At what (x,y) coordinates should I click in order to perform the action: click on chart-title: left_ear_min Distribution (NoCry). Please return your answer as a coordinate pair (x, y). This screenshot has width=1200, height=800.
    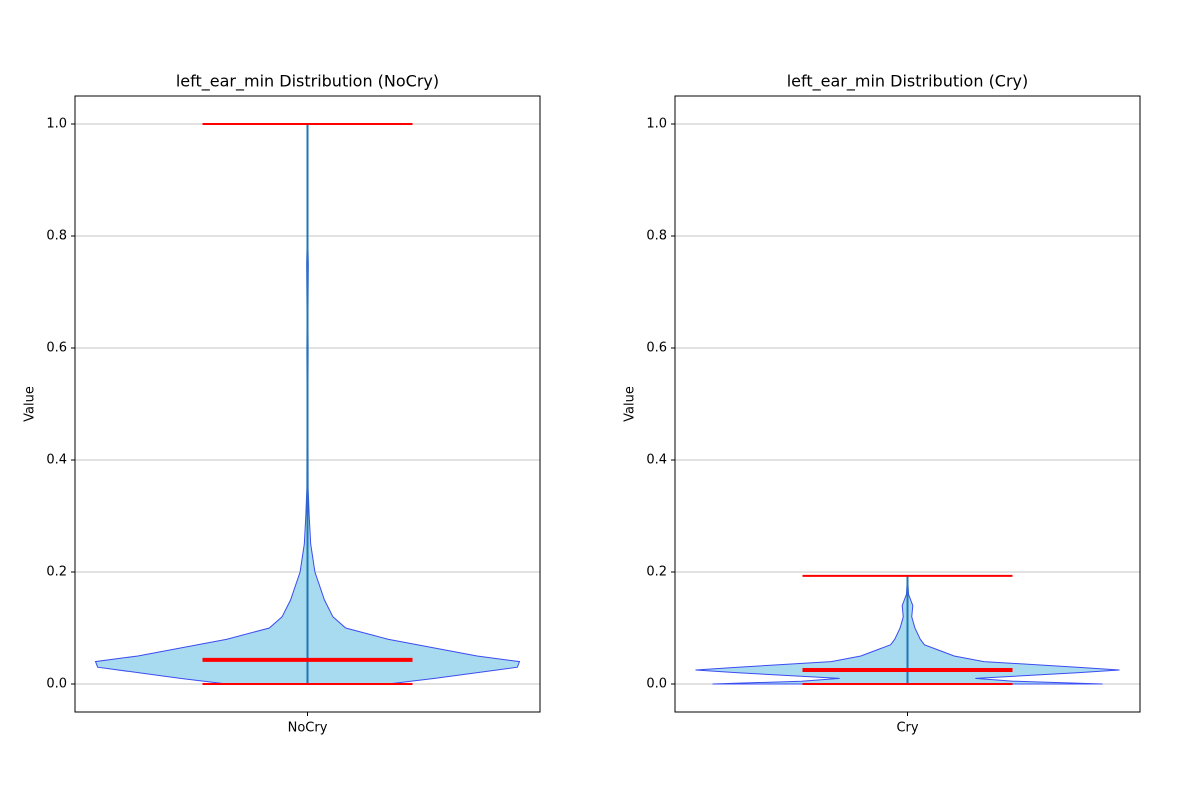
    Looking at the image, I should click on (307, 82).